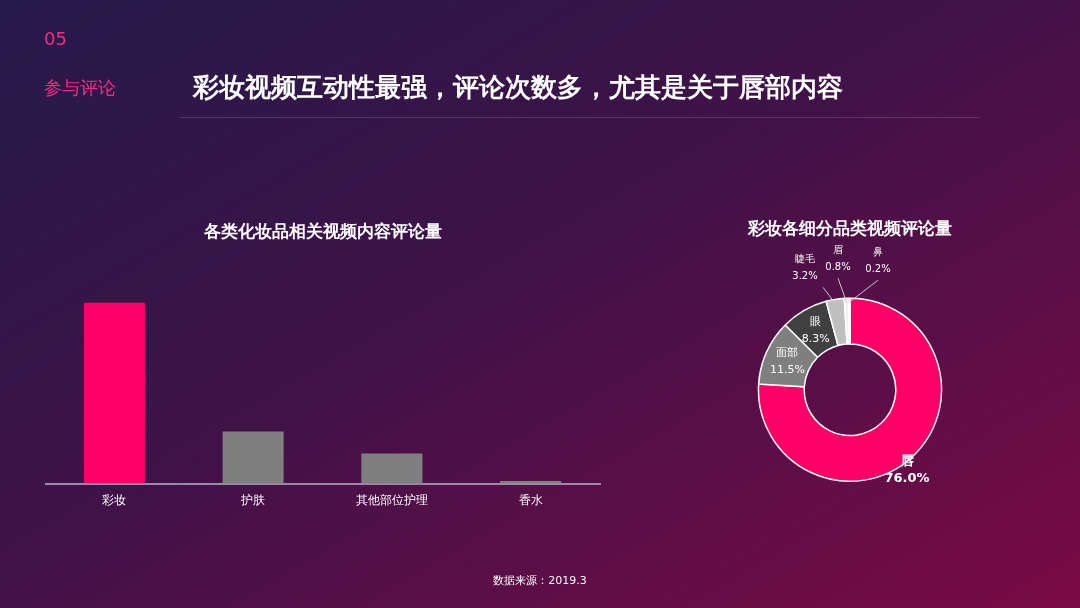 This screenshot has height=608, width=1080. I want to click on data-label: 0.8%, so click(838, 266).